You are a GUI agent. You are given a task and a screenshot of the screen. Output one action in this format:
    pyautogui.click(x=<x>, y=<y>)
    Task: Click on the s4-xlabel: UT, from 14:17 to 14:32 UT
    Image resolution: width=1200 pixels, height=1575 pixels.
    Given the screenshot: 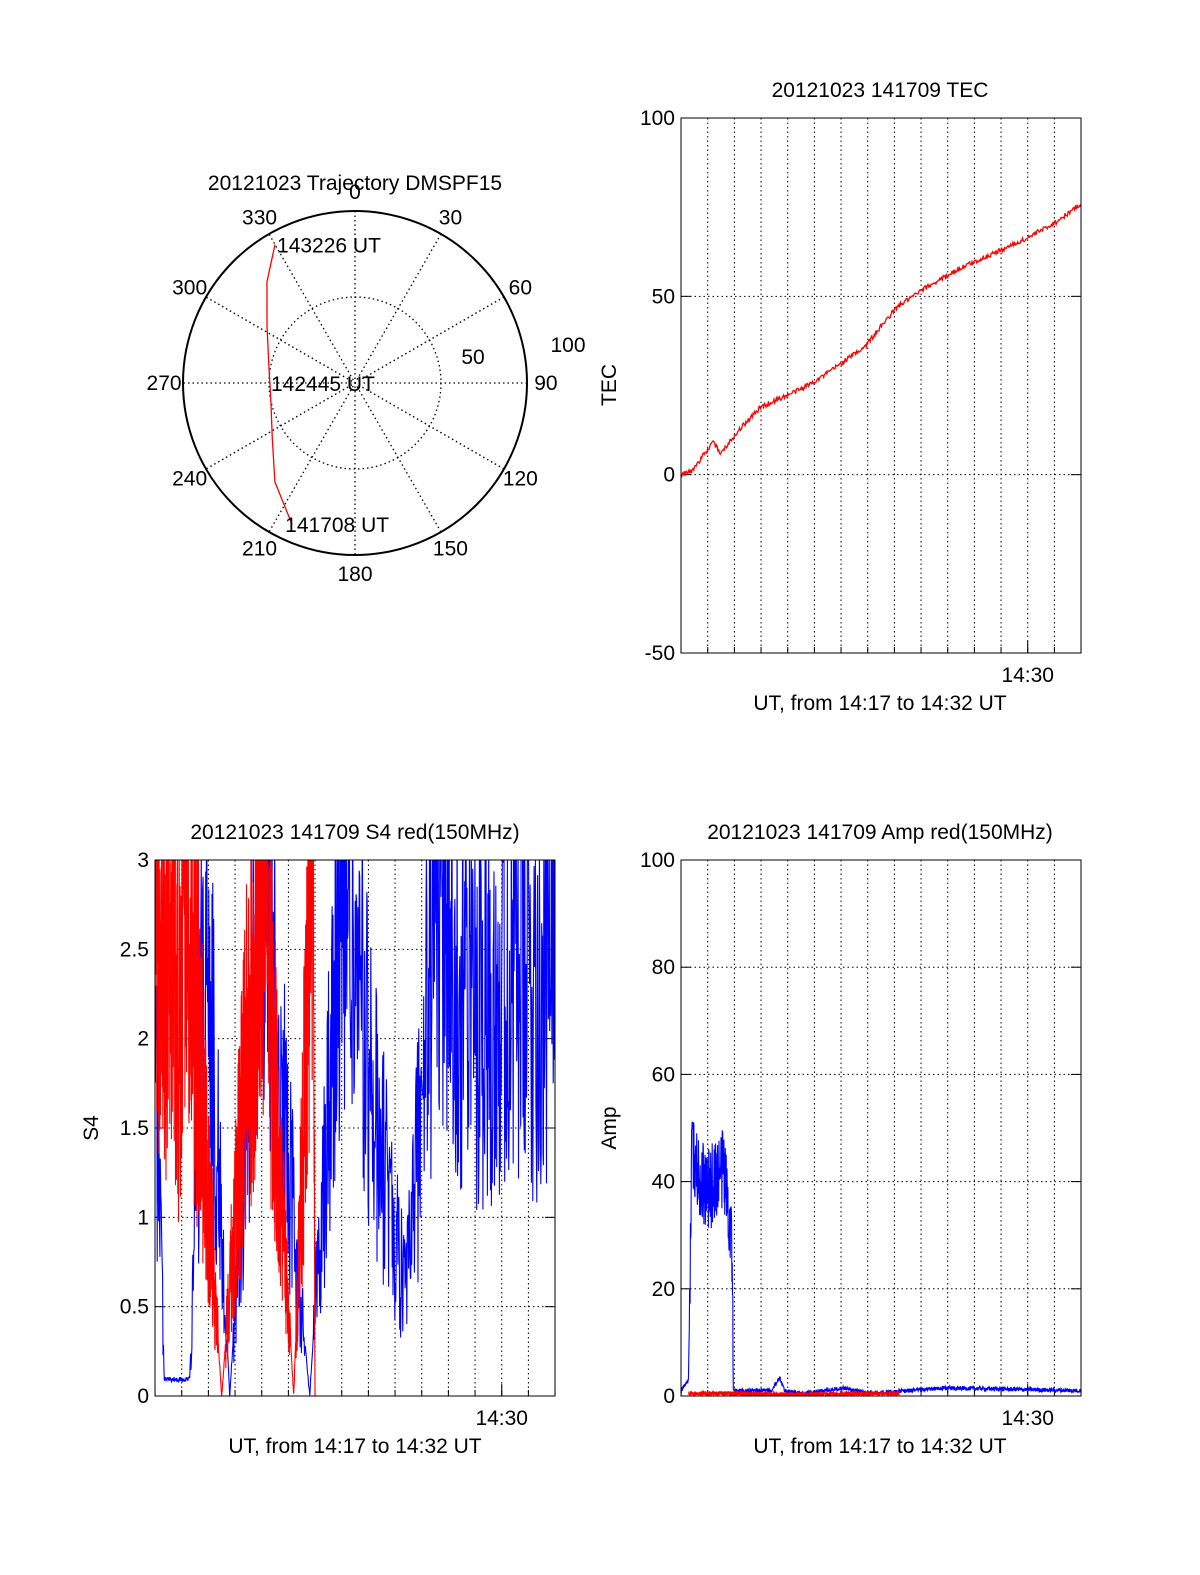 What is the action you would take?
    pyautogui.click(x=354, y=1446)
    